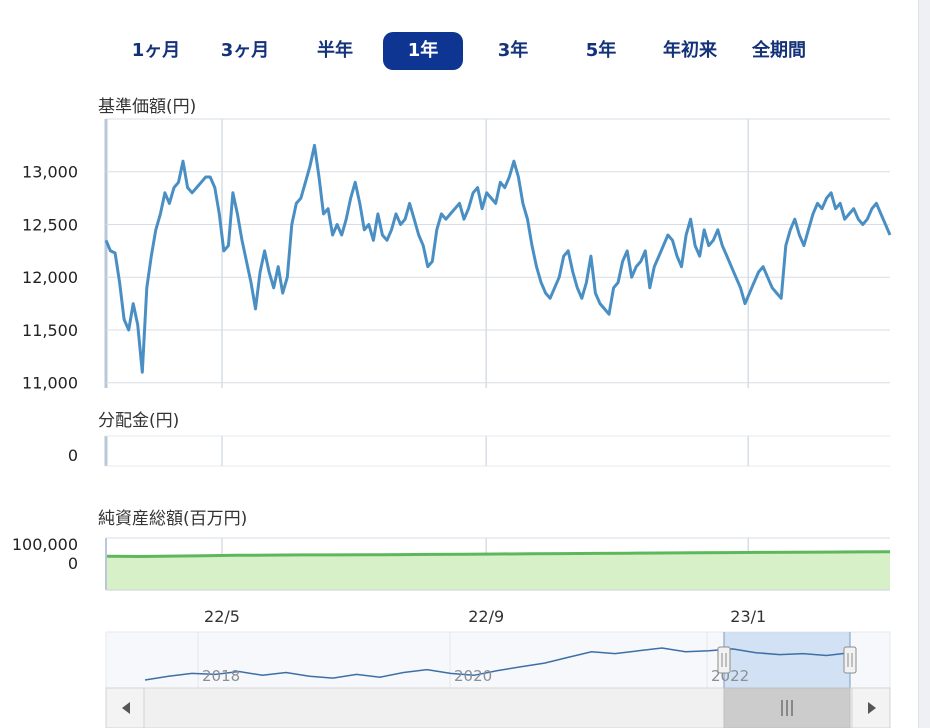 The height and width of the screenshot is (728, 930). I want to click on price-y-tick: 13,000, so click(50, 172).